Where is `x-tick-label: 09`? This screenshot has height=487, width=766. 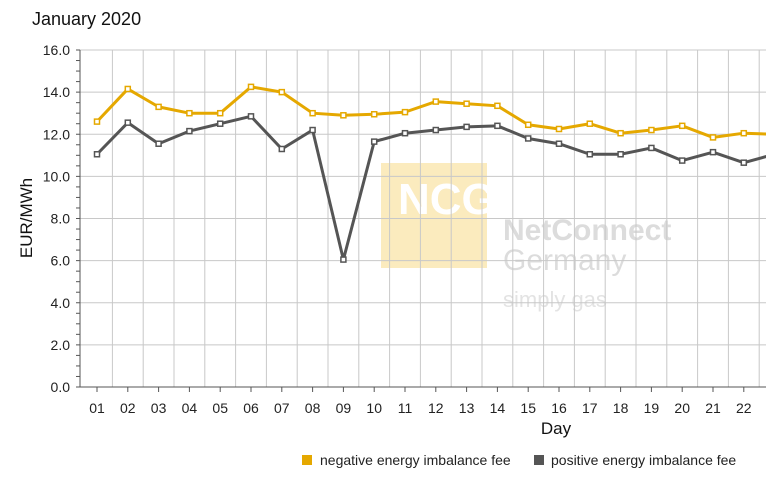
x-tick-label: 09 is located at coordinates (344, 408).